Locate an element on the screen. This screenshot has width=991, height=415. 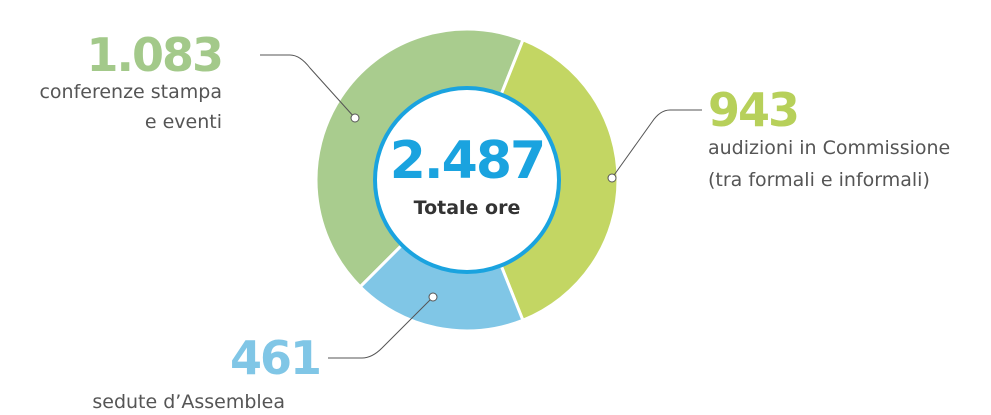
value-label: 943 is located at coordinates (753, 110).